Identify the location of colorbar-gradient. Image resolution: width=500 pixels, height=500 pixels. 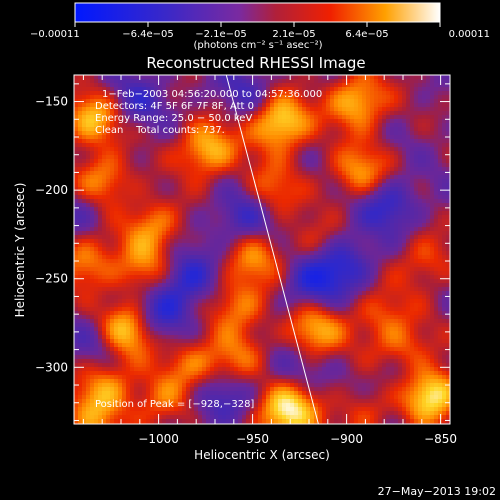
(257, 12).